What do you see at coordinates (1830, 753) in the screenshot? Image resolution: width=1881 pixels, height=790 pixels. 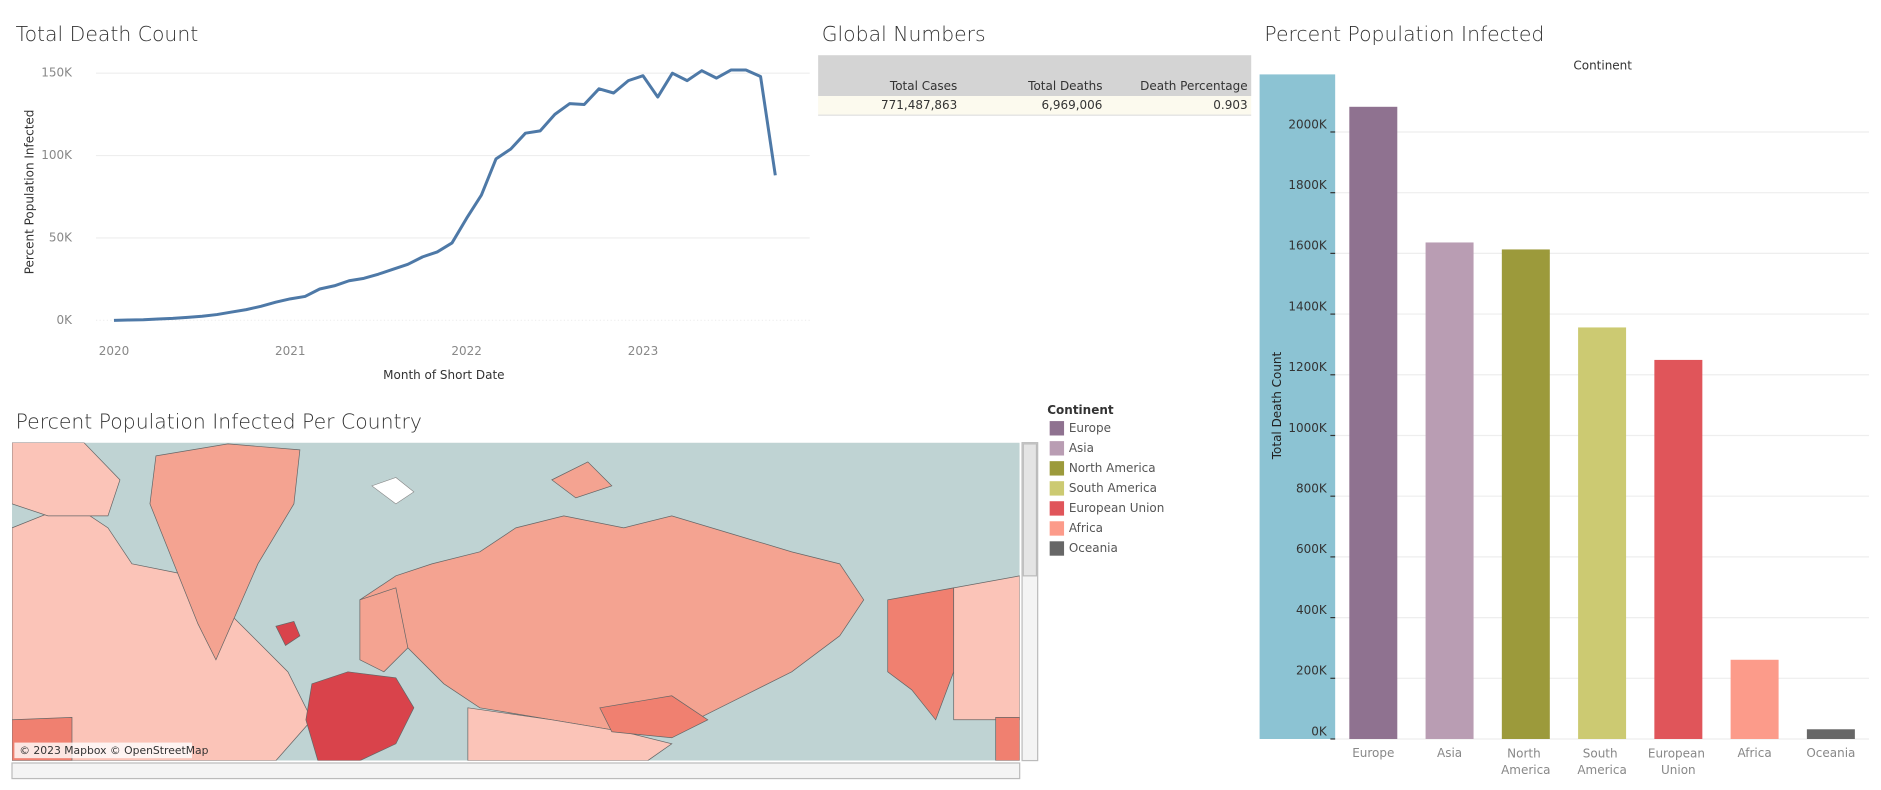 I see `x-tick-label: Oceania` at bounding box center [1830, 753].